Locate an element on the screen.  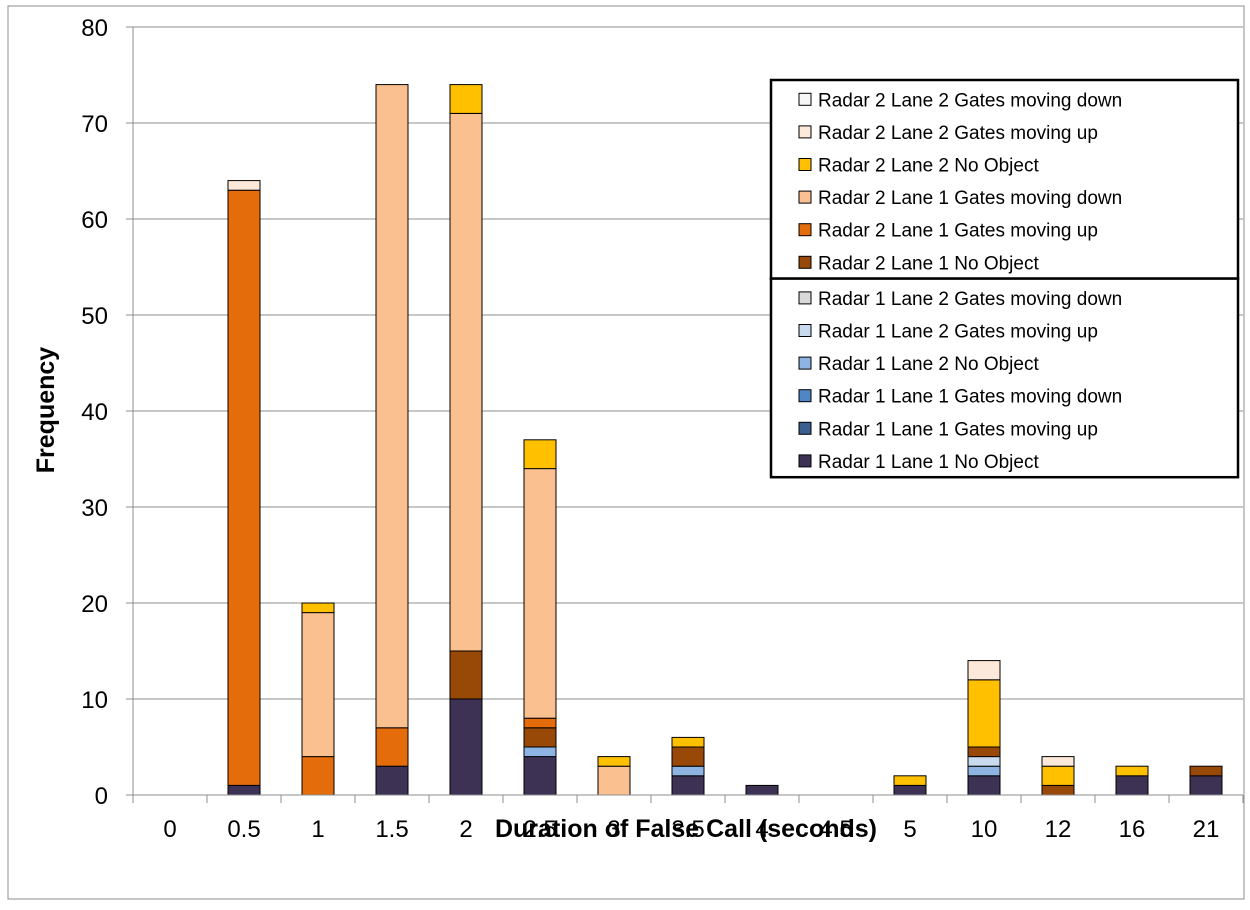
y-tick-label: 50 is located at coordinates (94, 316).